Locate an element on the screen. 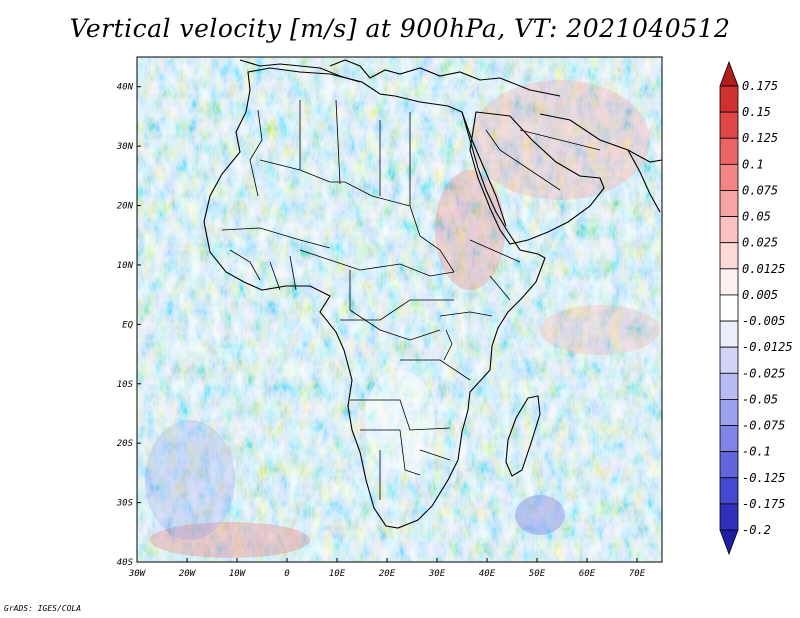 This screenshot has height=618, width=800. colorbar-label: 0.05 is located at coordinates (756, 217).